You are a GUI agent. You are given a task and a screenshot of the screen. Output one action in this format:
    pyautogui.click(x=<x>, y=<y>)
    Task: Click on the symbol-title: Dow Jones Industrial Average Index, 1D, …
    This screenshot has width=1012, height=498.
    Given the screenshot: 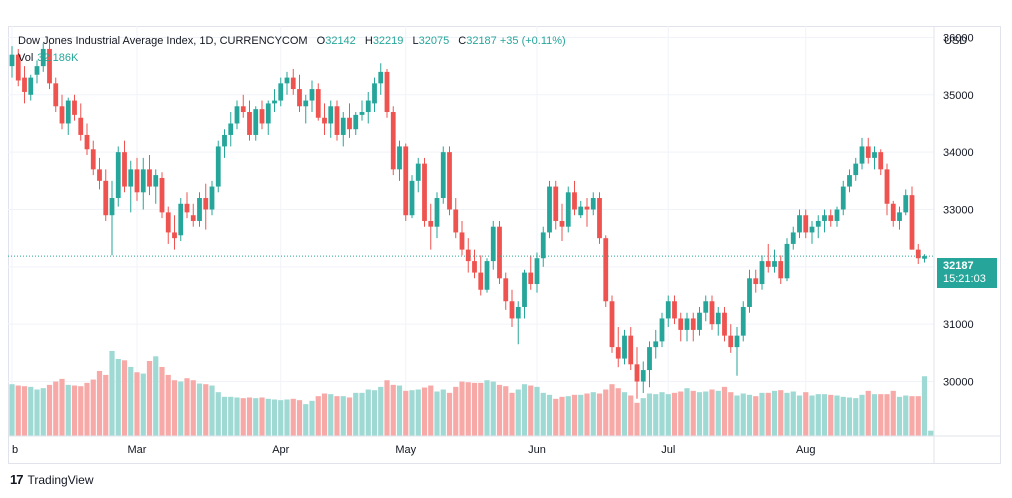 What is the action you would take?
    pyautogui.click(x=163, y=41)
    